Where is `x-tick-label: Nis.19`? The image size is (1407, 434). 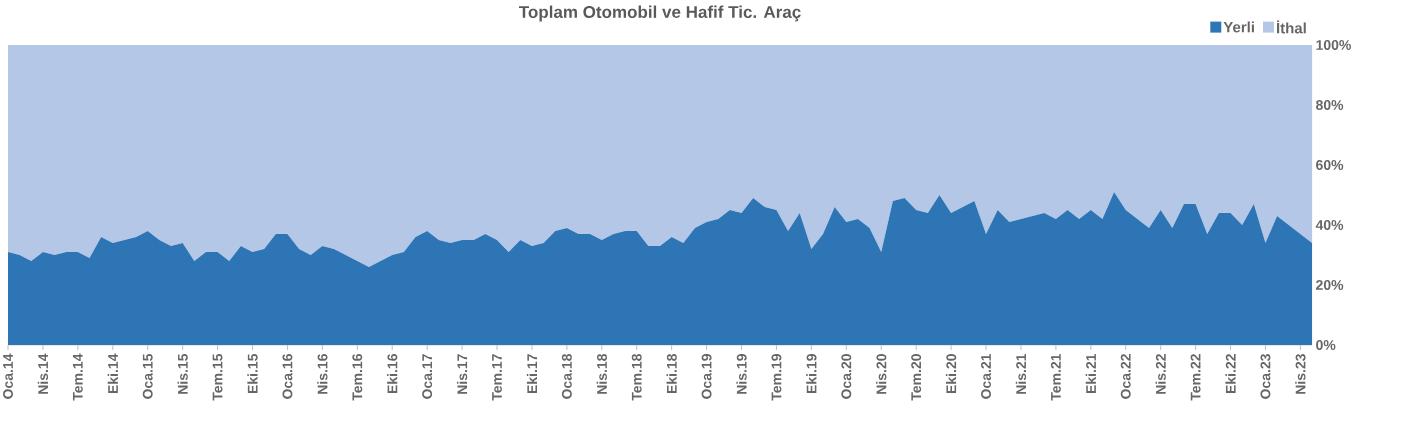
x-tick-label: Nis.19 is located at coordinates (741, 374).